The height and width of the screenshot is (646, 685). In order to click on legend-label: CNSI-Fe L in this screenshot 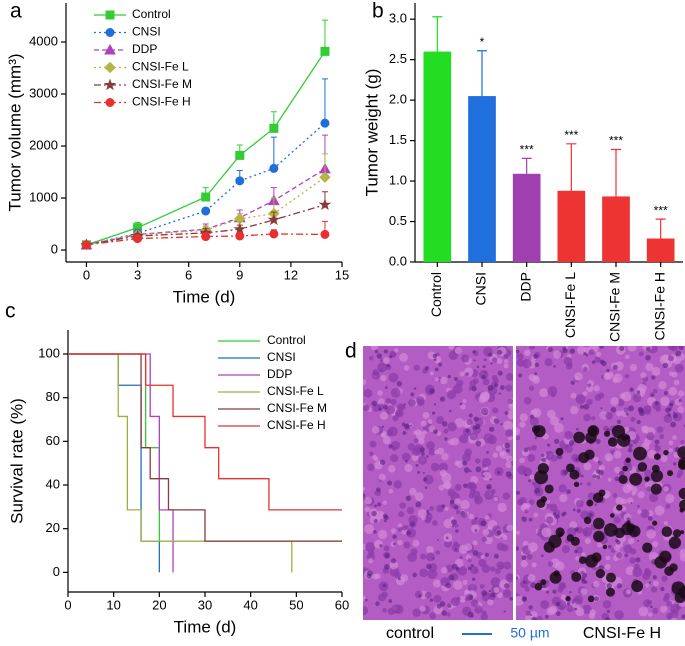, I will do `click(160, 67)`.